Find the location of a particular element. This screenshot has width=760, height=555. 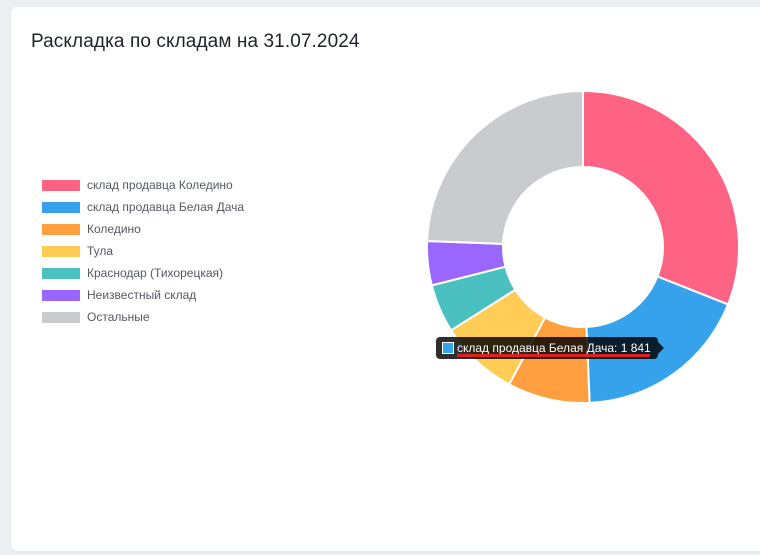

legend-item: Краснодар (Тихорецкая) is located at coordinates (143, 273).